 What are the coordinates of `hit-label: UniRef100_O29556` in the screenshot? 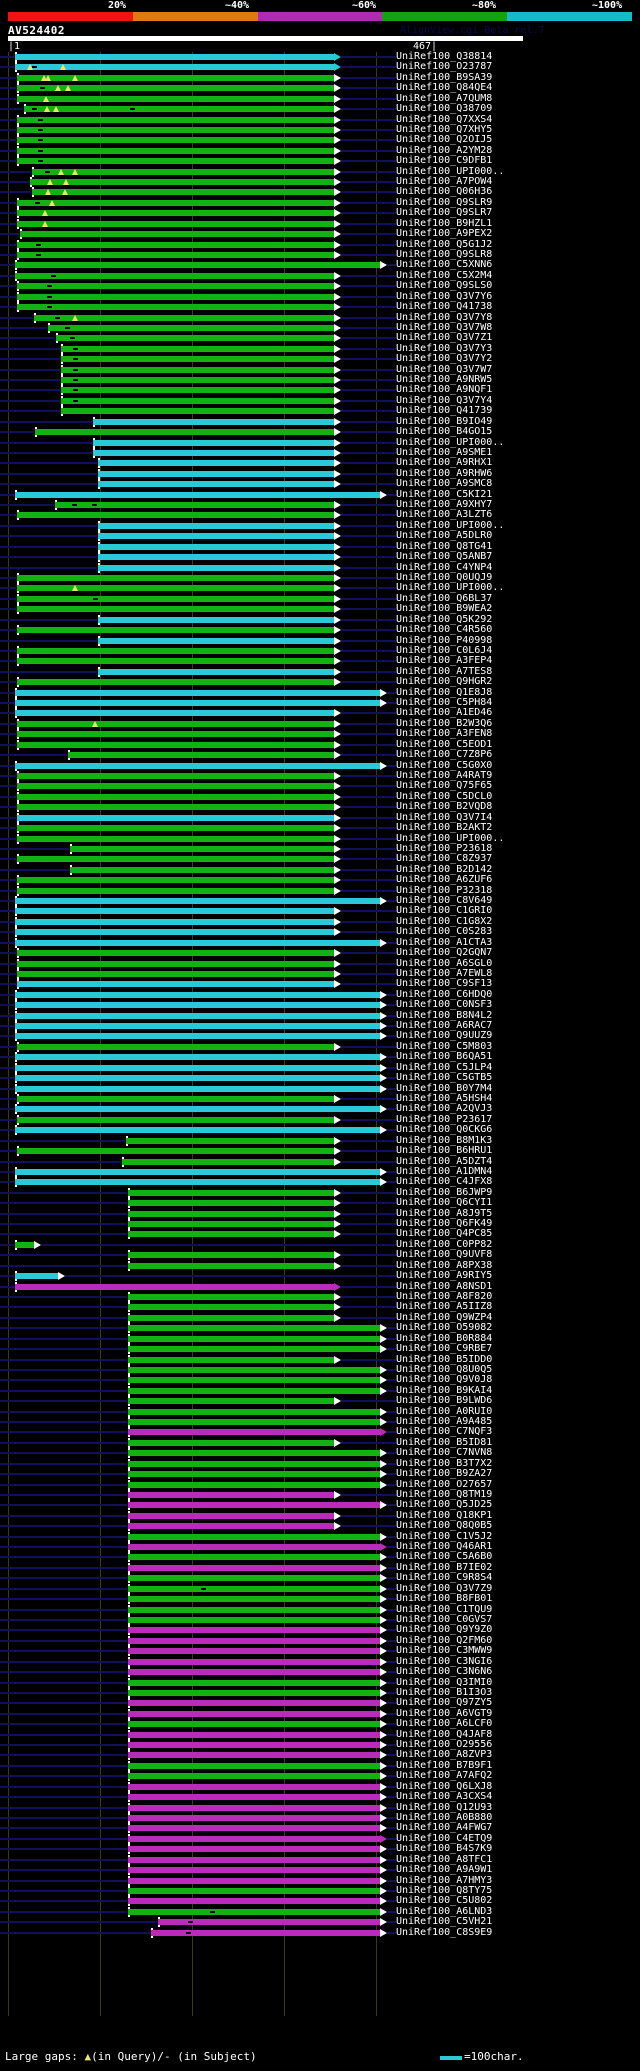 It's located at (444, 1745).